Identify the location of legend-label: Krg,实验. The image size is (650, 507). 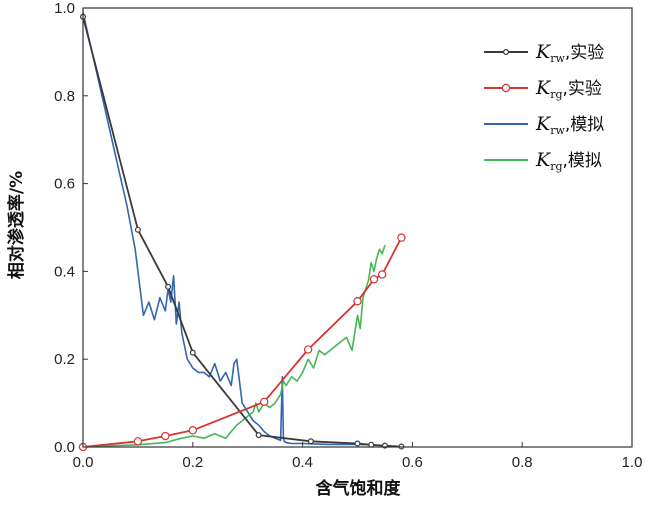
(568, 89).